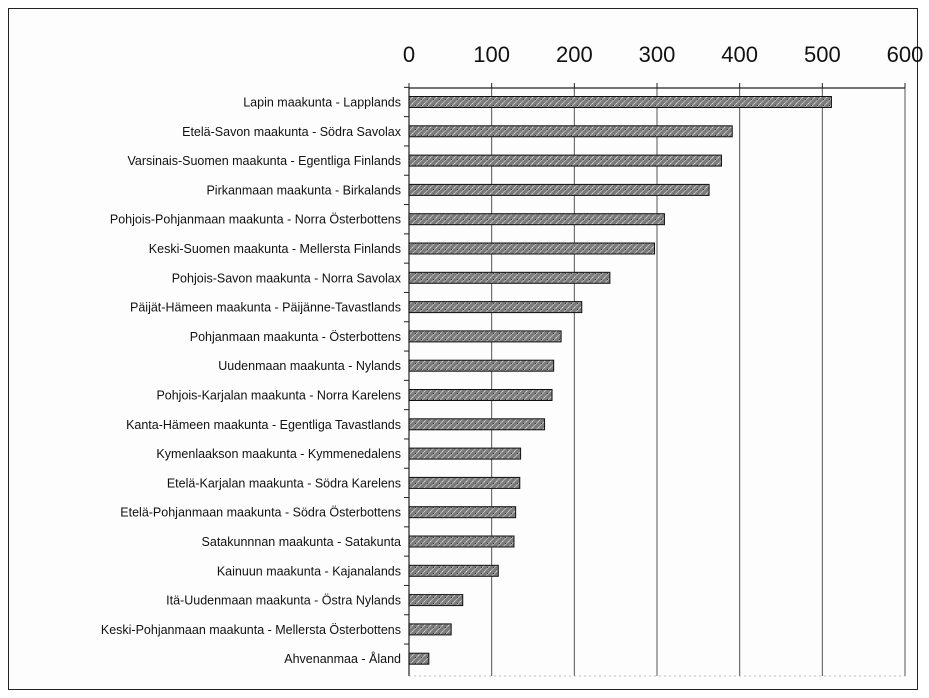  I want to click on category-label: Itä-Uudenmaan maakunta - Östra Nylands, so click(283, 601).